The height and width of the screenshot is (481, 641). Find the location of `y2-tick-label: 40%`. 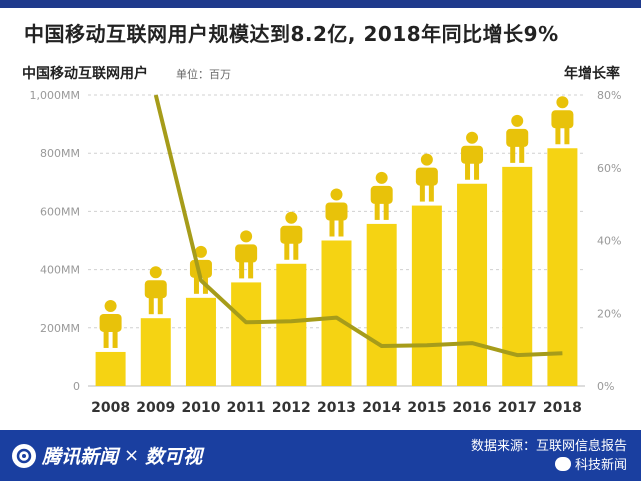

y2-tick-label: 40% is located at coordinates (609, 241).